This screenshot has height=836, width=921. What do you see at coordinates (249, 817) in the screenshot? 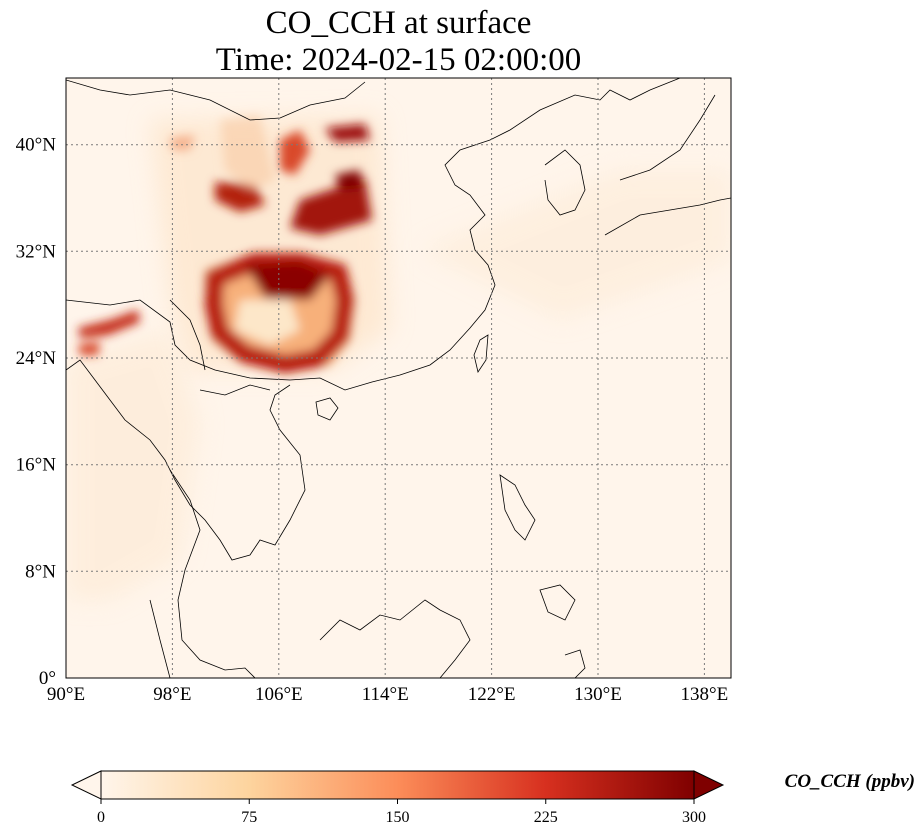
I see `colorbar-tick-label: 75` at bounding box center [249, 817].